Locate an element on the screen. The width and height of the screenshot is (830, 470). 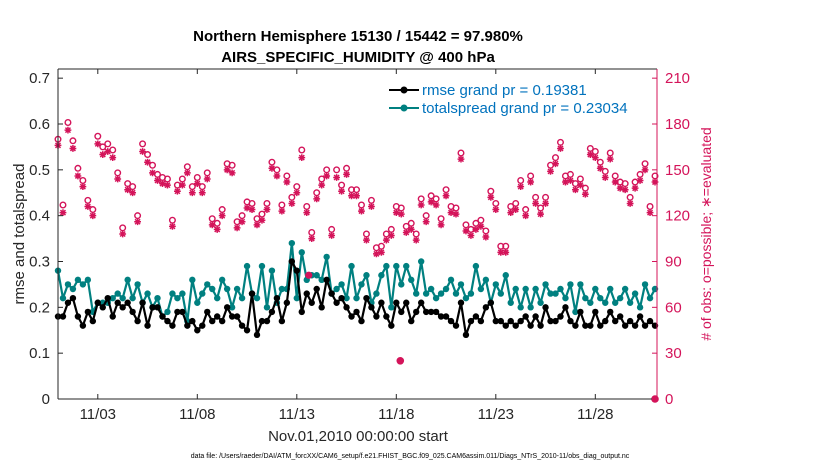
legend-spread-label: totalspread grand pr = 0.23034 is located at coordinates (525, 108).